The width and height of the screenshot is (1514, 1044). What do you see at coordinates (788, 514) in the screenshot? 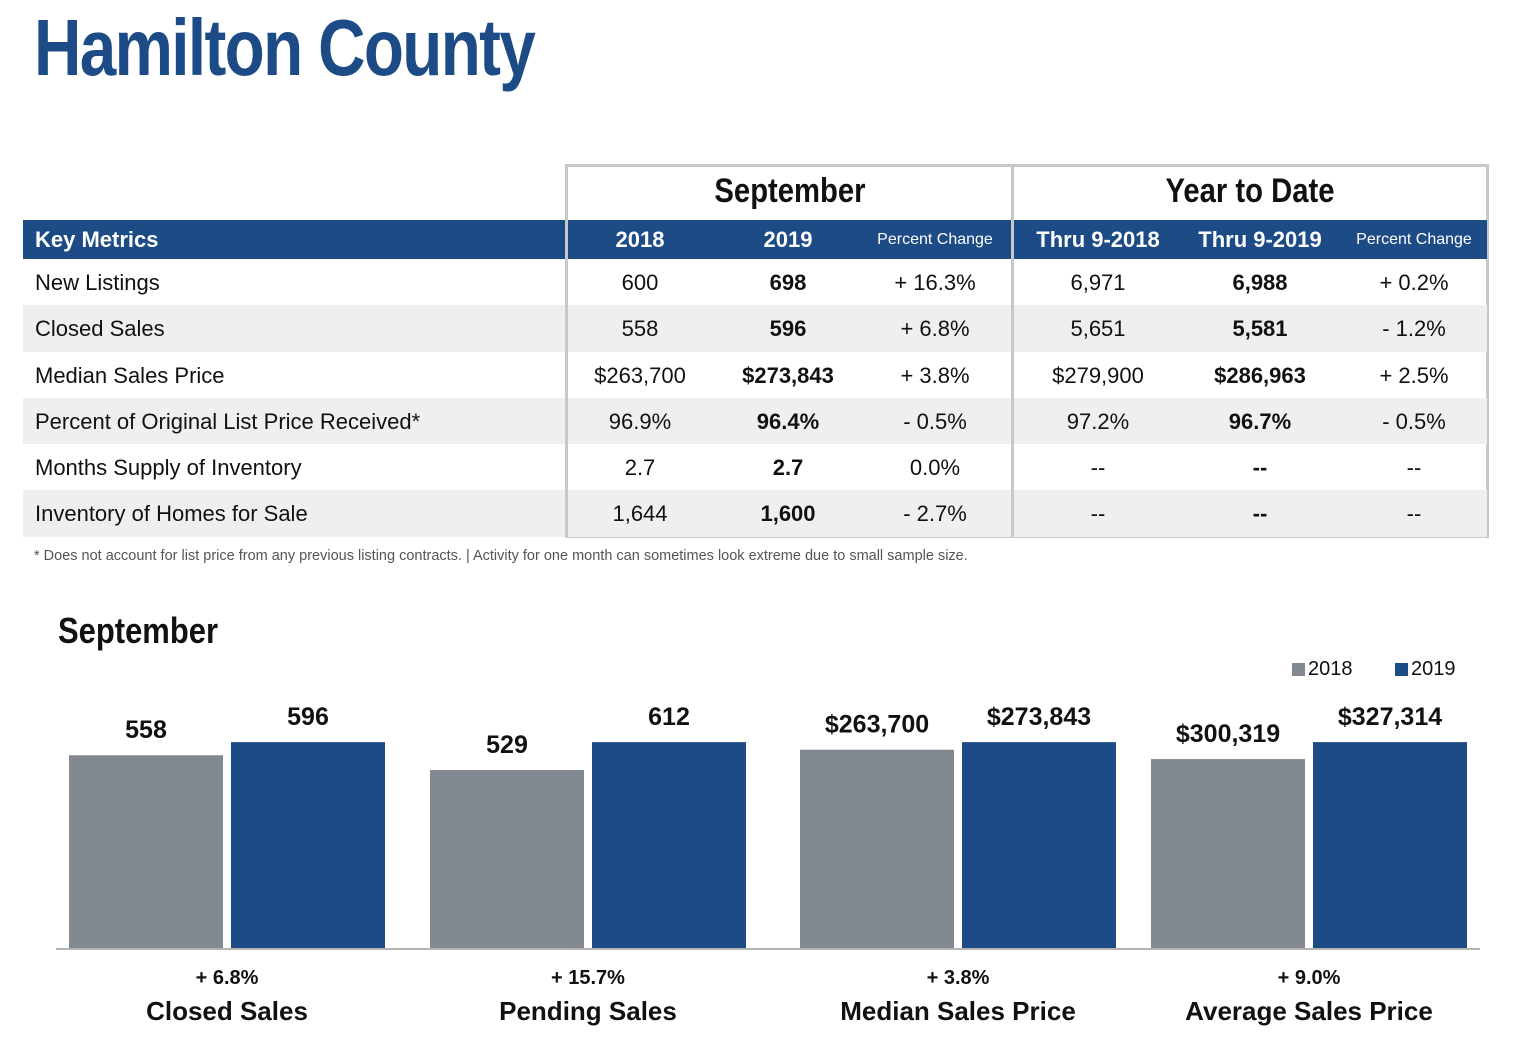
I see `month-2019-value: 1,600` at bounding box center [788, 514].